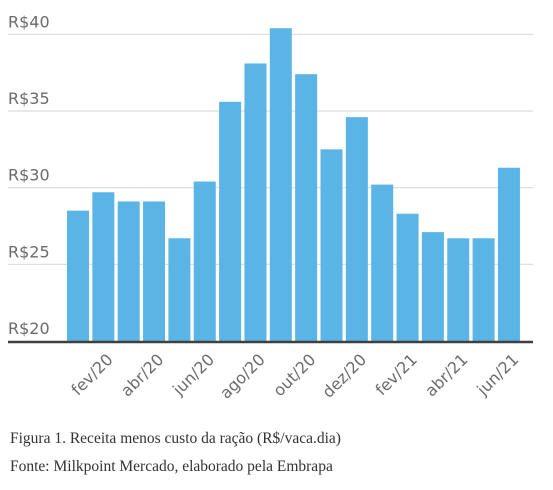  I want to click on y-tick-labels: R$20 R$25 R$30 R$35 R$40, so click(29, 175).